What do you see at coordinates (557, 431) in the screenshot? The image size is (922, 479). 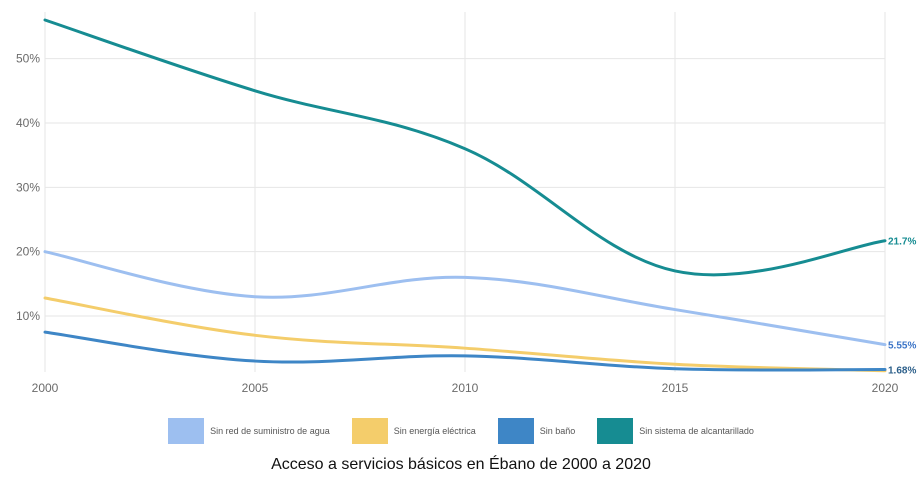 I see `legend-label: Sin baño` at bounding box center [557, 431].